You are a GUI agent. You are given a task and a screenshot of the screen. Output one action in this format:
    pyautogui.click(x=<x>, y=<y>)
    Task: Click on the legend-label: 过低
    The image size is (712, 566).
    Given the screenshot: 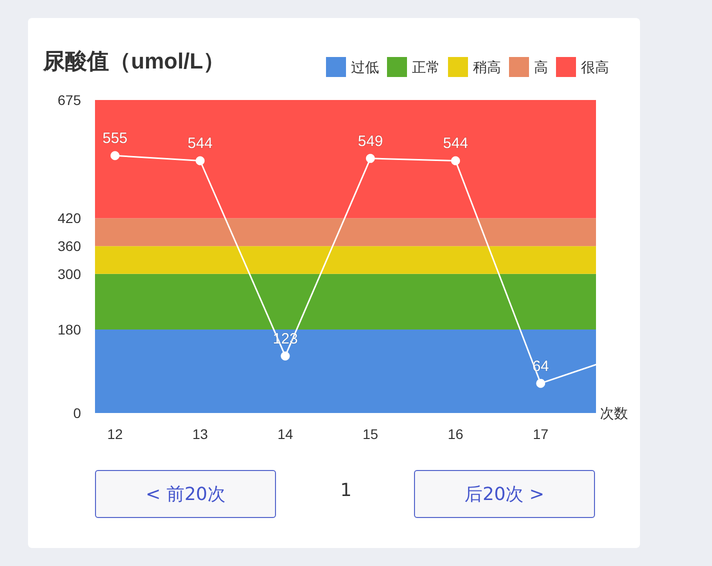 What is the action you would take?
    pyautogui.click(x=365, y=67)
    